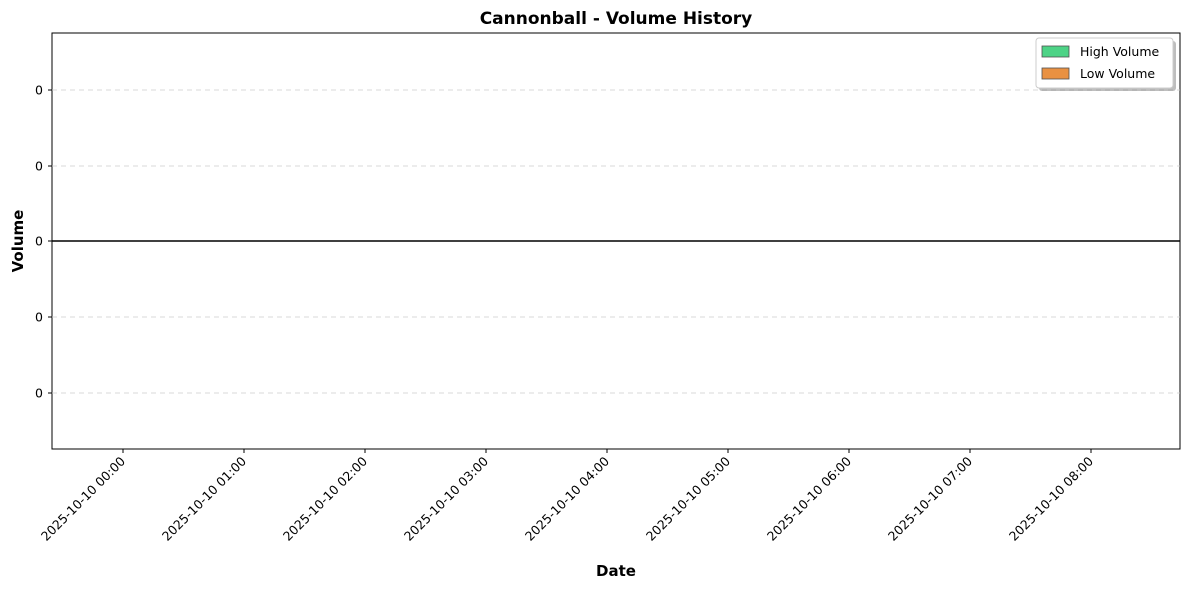  What do you see at coordinates (616, 571) in the screenshot?
I see `x-axis-label: Date` at bounding box center [616, 571].